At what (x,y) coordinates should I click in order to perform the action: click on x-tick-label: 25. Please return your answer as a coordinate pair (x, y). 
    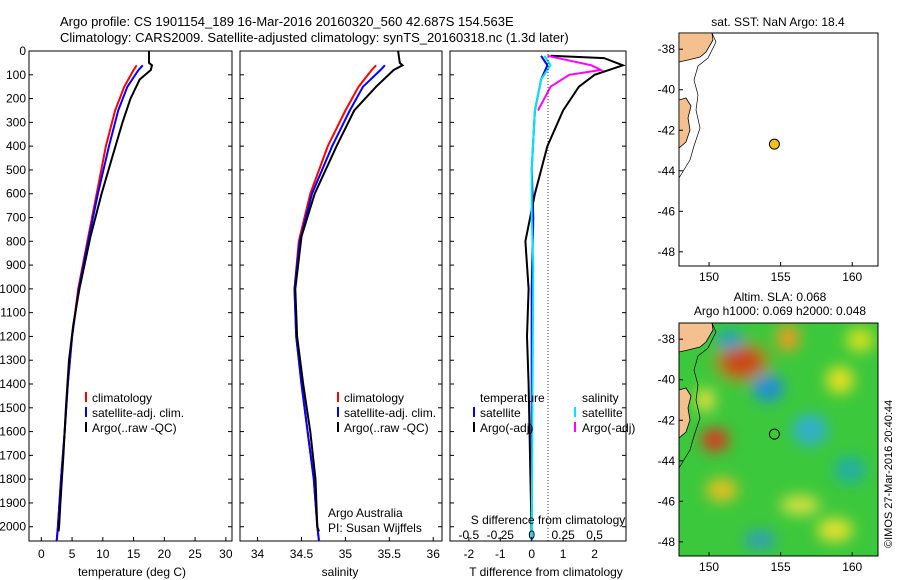
    Looking at the image, I should click on (195, 554).